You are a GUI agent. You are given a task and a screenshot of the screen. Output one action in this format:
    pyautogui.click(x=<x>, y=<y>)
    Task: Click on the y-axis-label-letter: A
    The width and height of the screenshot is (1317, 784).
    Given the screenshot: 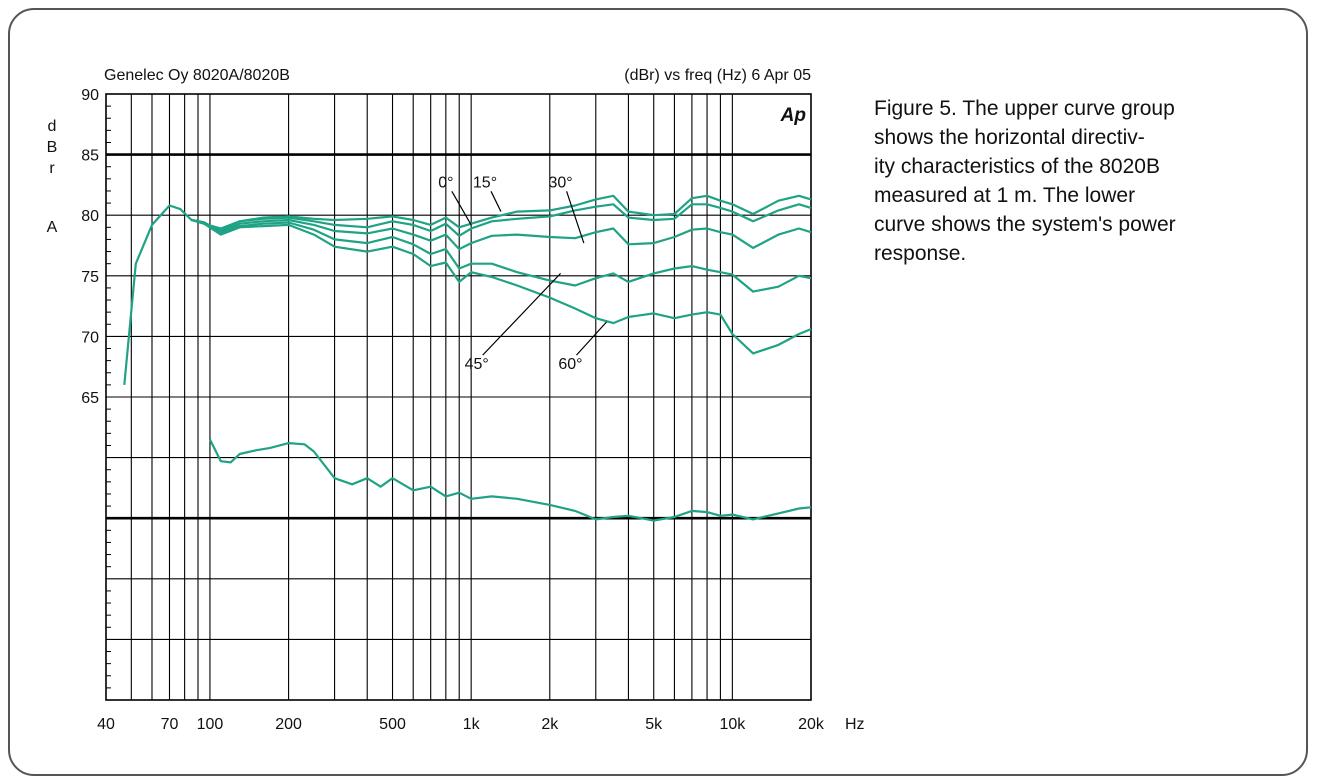 What is the action you would take?
    pyautogui.click(x=52, y=227)
    